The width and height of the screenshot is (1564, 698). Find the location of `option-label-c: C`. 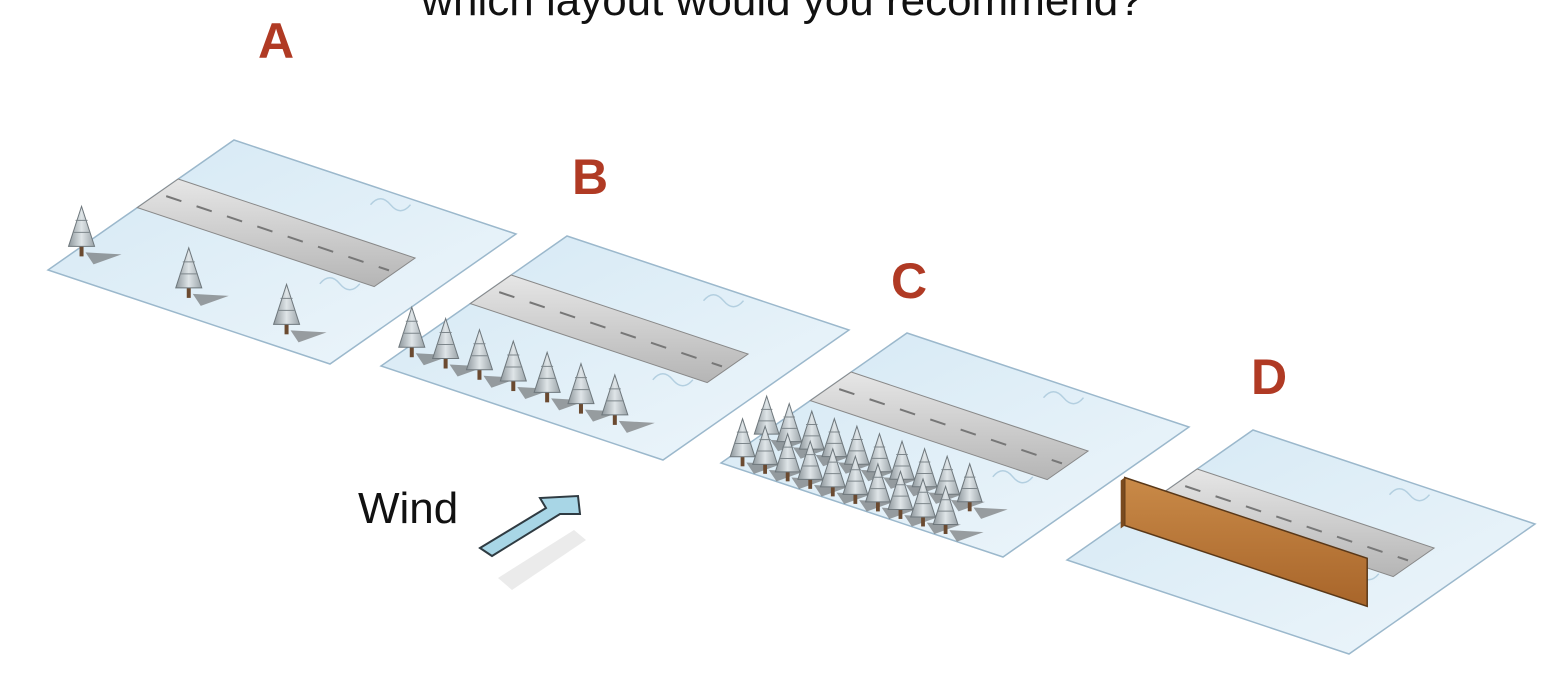

option-label-c: C is located at coordinates (909, 281).